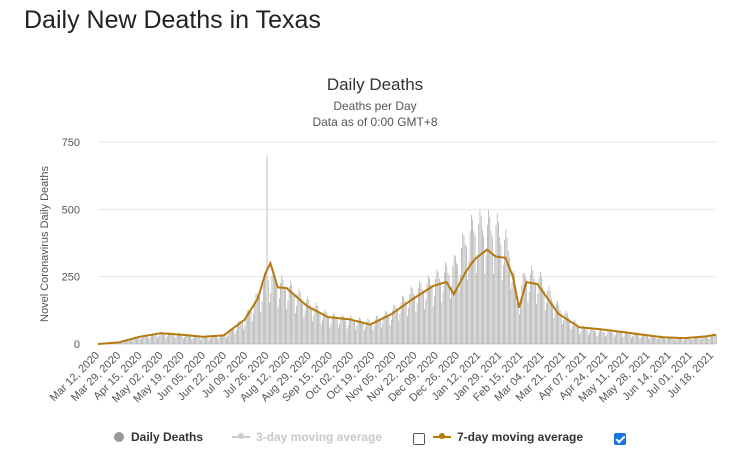 The image size is (741, 454). What do you see at coordinates (508, 437) in the screenshot?
I see `legend-item-ma7: 7-day moving average` at bounding box center [508, 437].